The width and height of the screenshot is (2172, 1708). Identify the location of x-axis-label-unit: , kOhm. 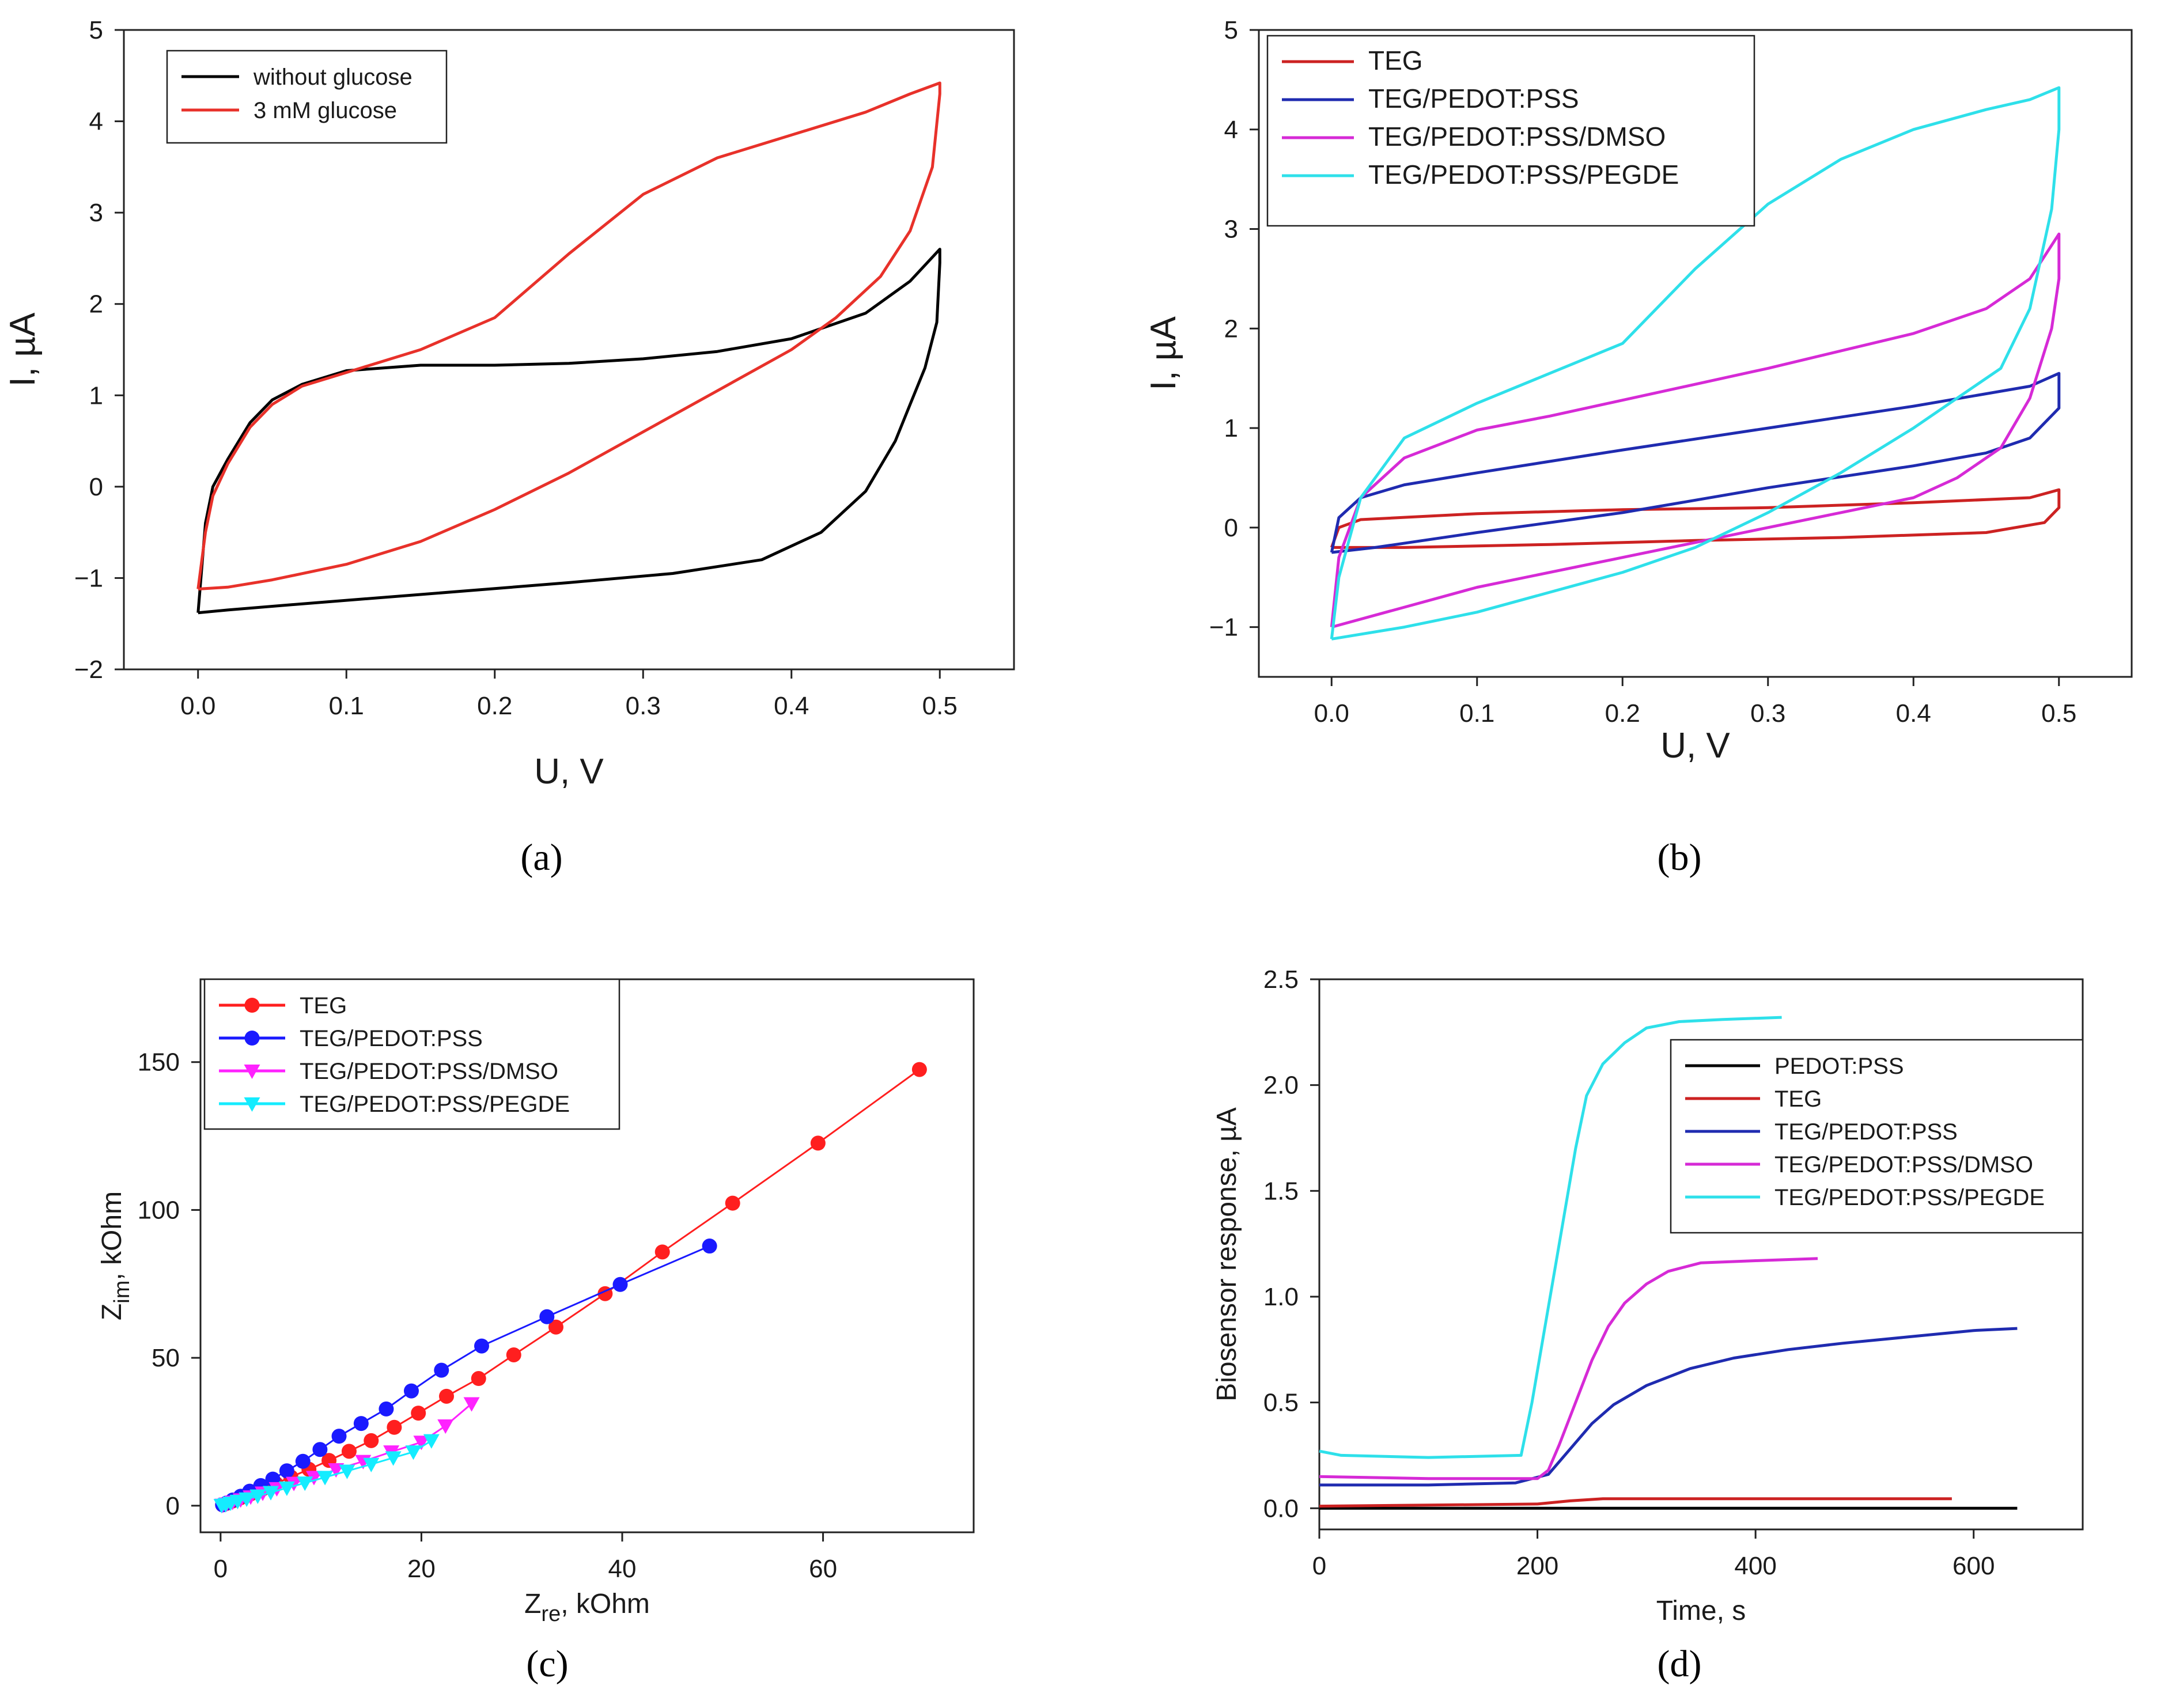
(605, 1604).